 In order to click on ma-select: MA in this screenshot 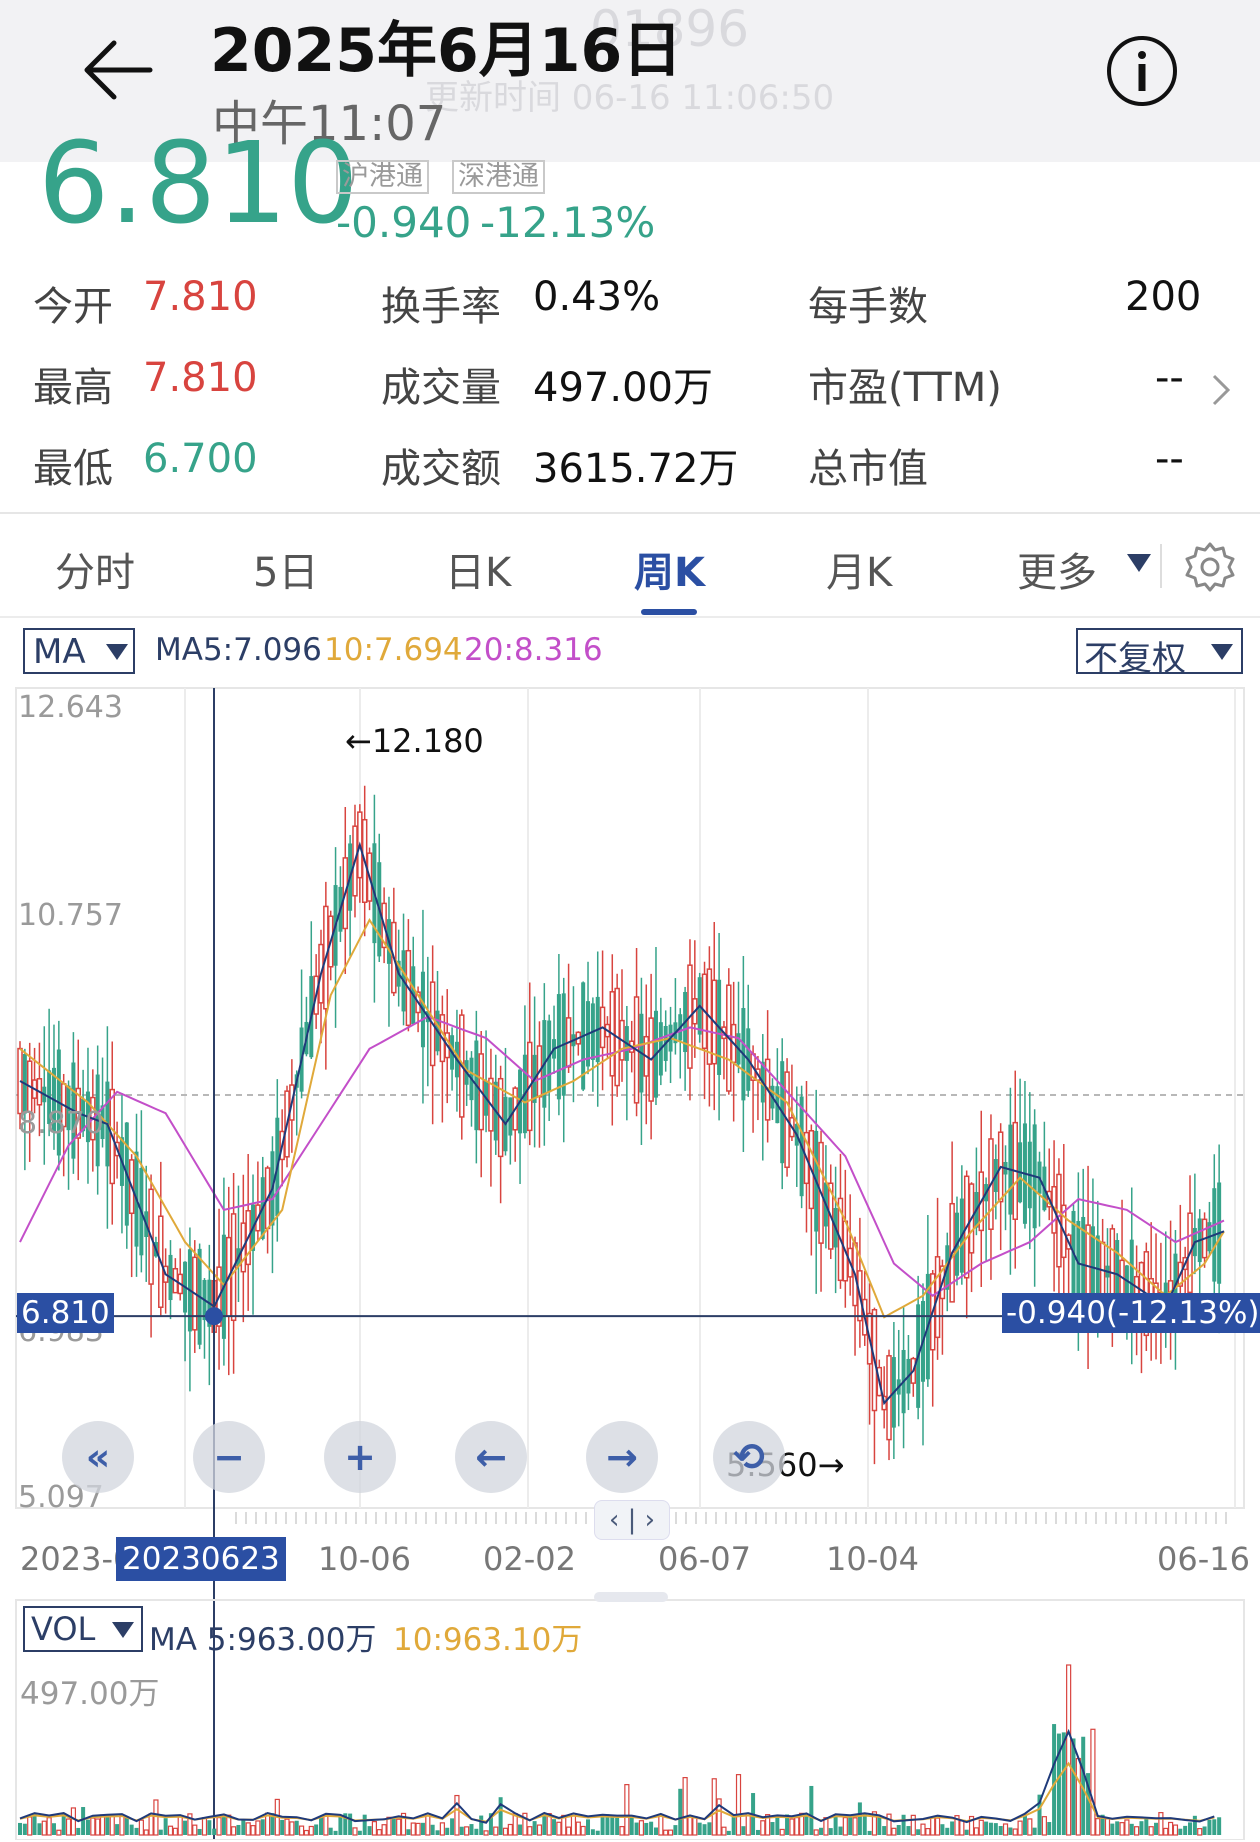, I will do `click(79, 651)`.